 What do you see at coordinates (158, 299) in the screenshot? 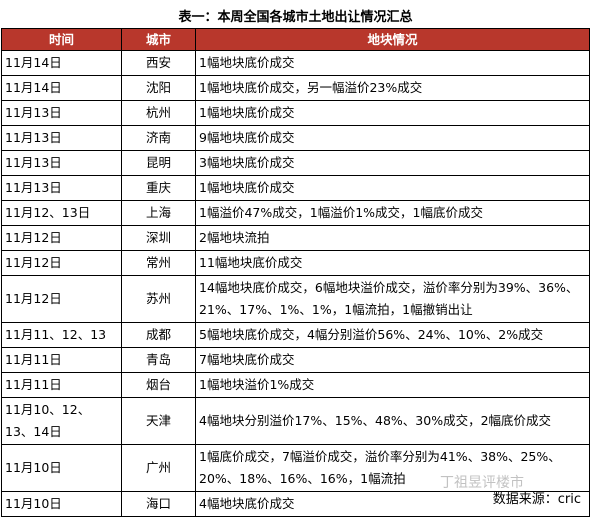
I see `city-cell: 苏州` at bounding box center [158, 299].